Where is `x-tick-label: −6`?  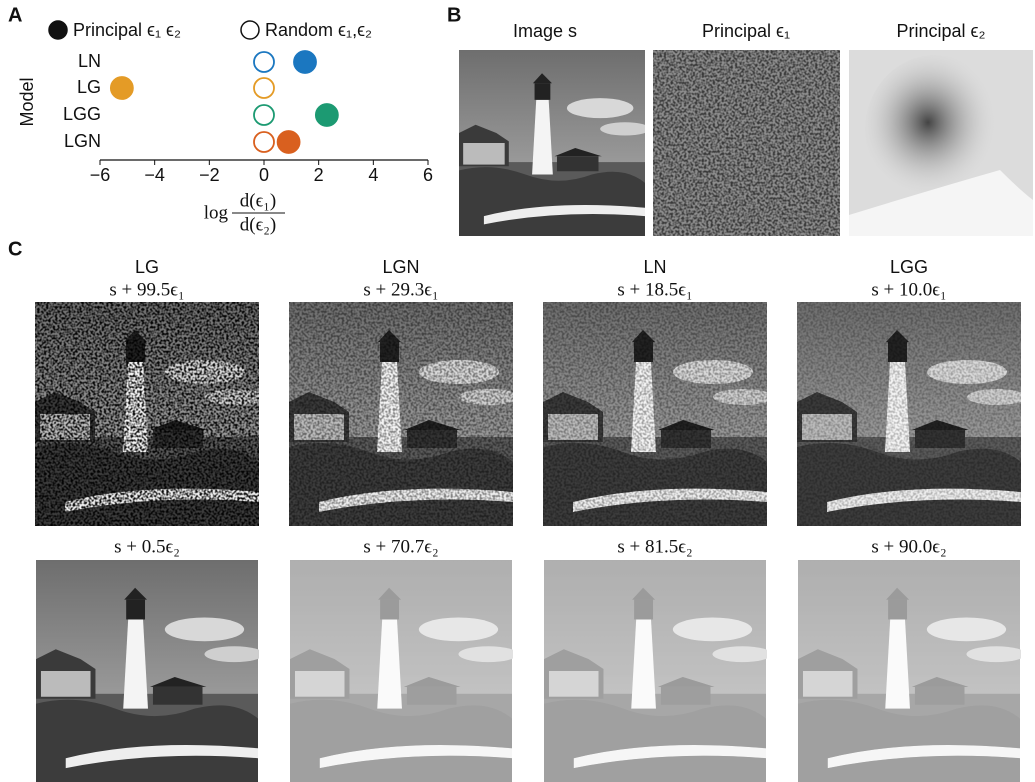 x-tick-label: −6 is located at coordinates (100, 175).